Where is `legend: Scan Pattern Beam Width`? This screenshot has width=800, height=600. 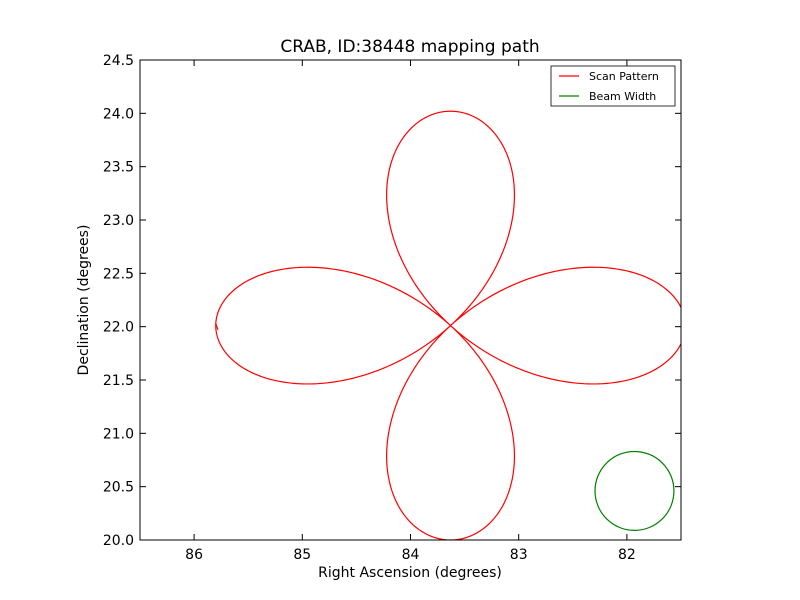 legend: Scan Pattern Beam Width is located at coordinates (613, 86).